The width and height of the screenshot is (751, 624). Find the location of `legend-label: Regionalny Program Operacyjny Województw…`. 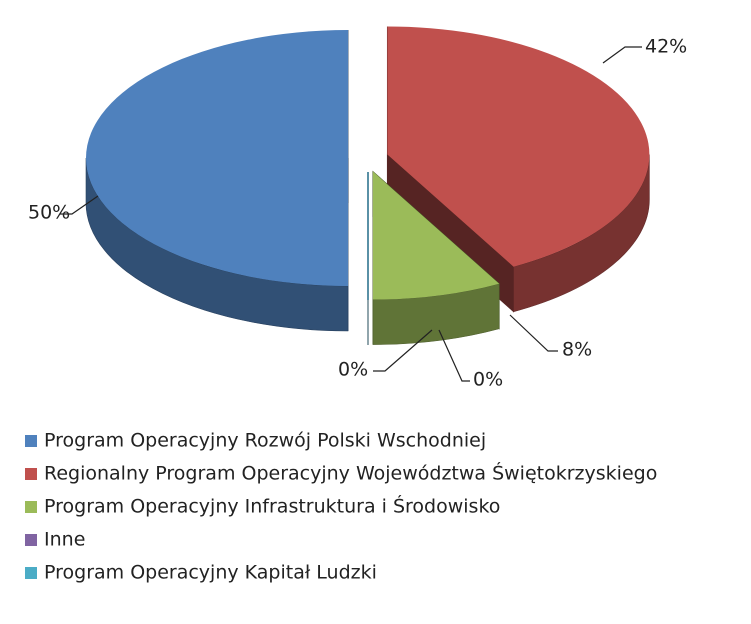

legend-label: Regionalny Program Operacyjny Województw… is located at coordinates (350, 473).